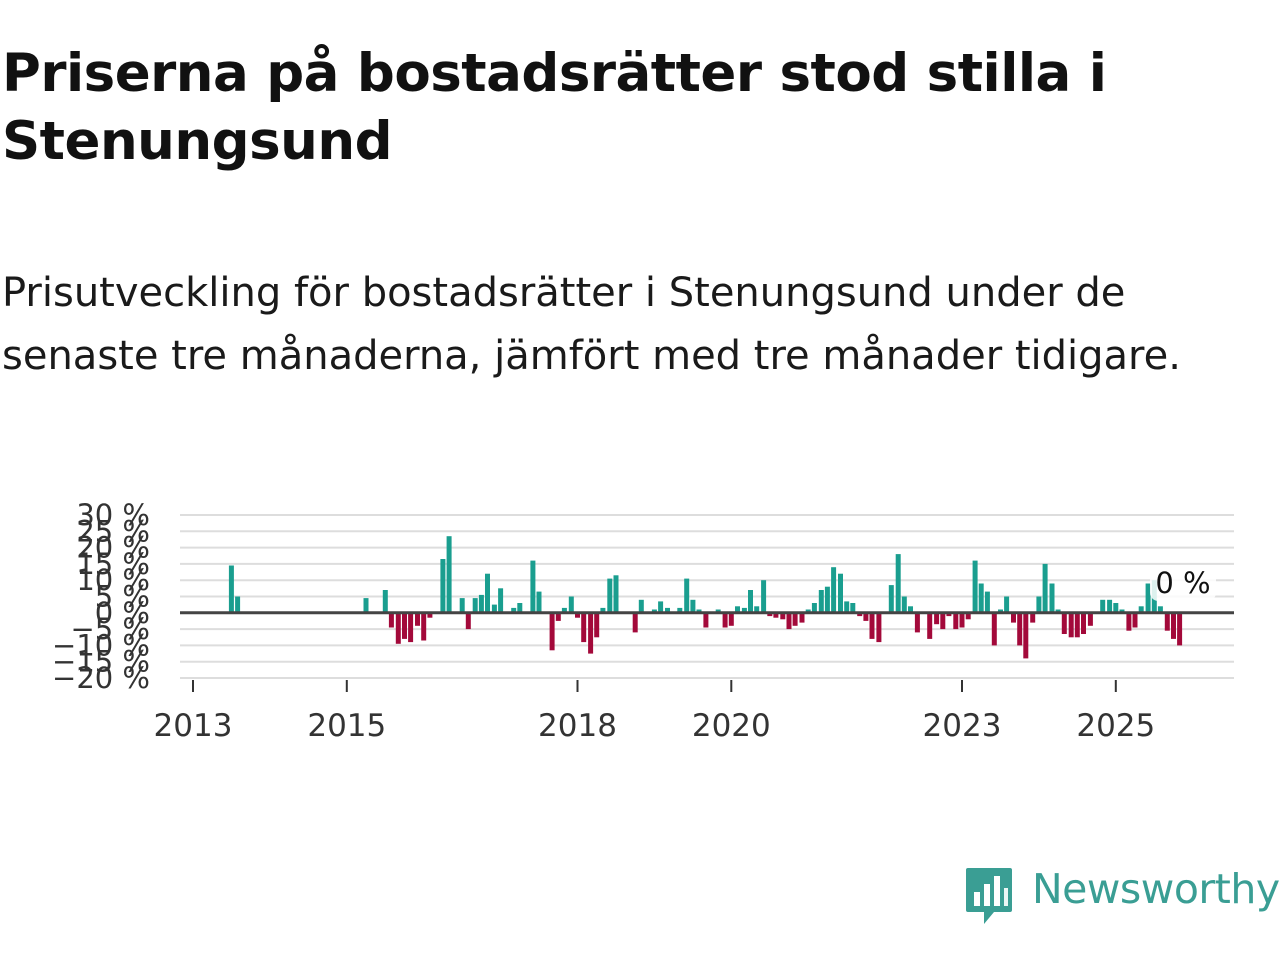 The height and width of the screenshot is (960, 1280). I want to click on y-tick-label: 5 %, so click(122, 597).